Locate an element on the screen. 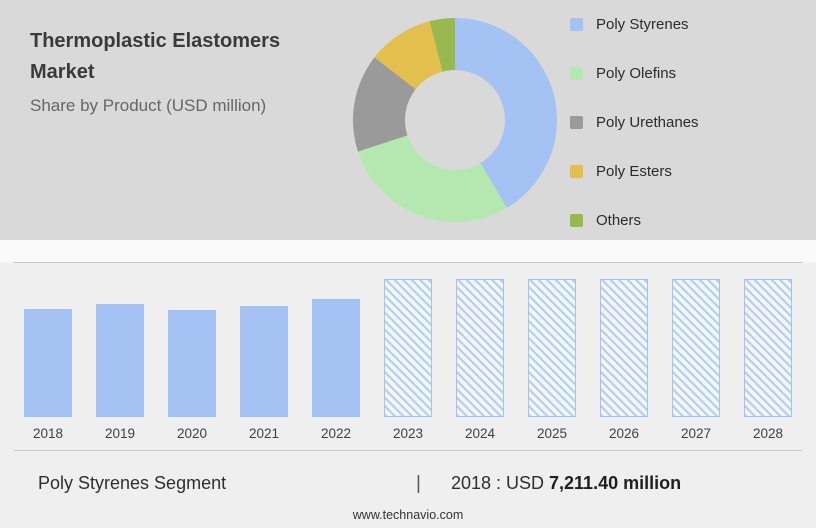  x-axis-label: 2018 is located at coordinates (48, 433).